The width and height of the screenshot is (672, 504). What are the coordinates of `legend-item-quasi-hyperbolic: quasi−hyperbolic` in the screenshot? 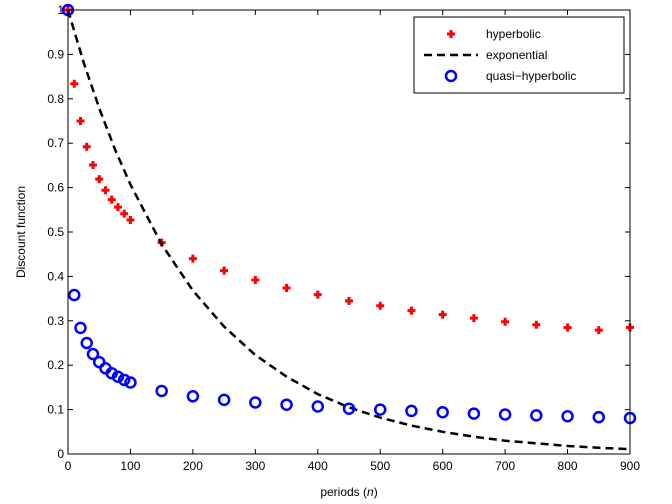 It's located at (510, 76).